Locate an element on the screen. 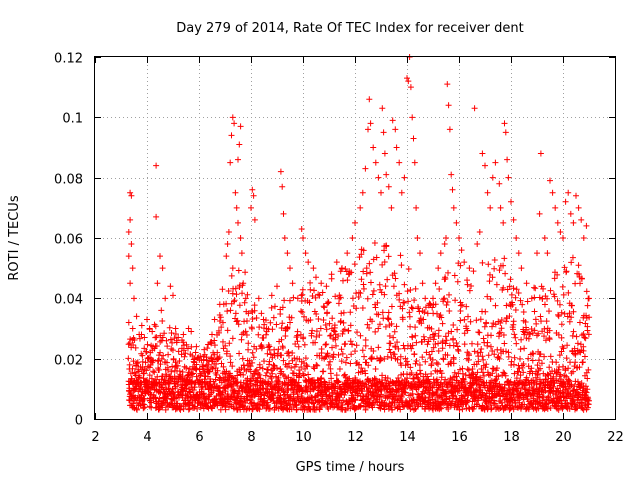  y-tick-label: 0.02 is located at coordinates (68, 361).